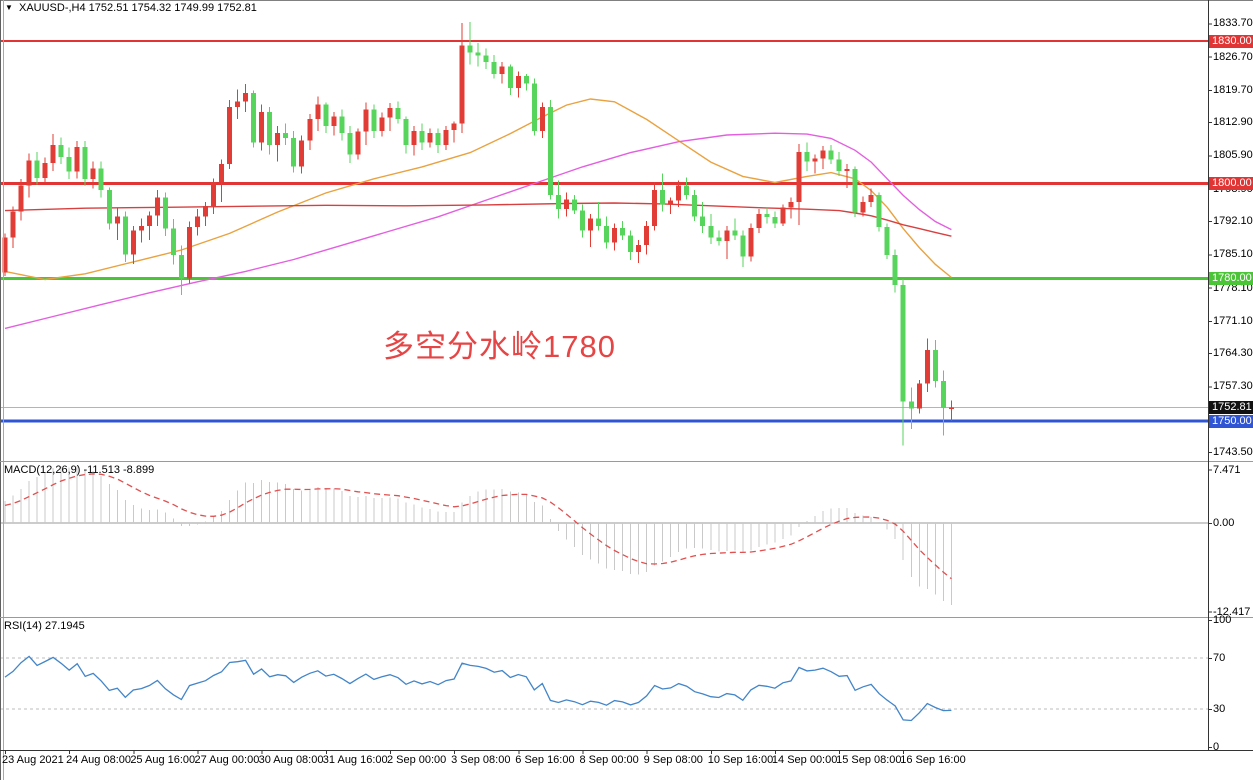 Image resolution: width=1253 pixels, height=780 pixels. Describe the element at coordinates (163, 760) in the screenshot. I see `time-tick-label: 25 Aug 16:00` at that location.